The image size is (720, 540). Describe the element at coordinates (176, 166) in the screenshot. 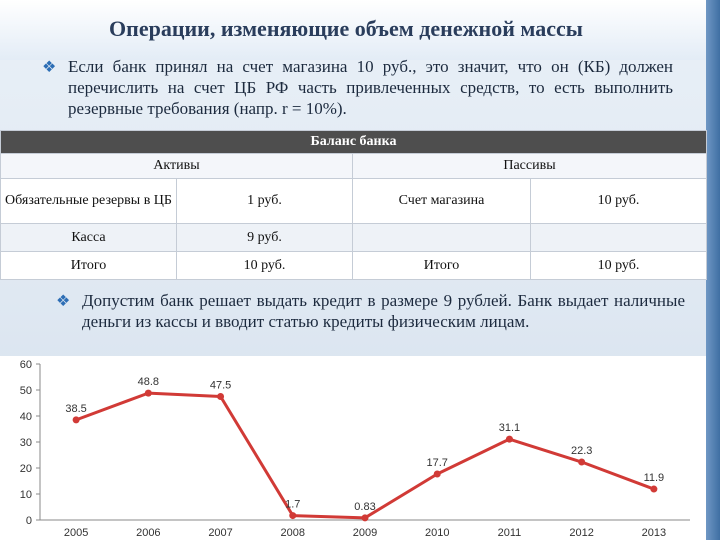

I see `assets-header: Активы` at that location.